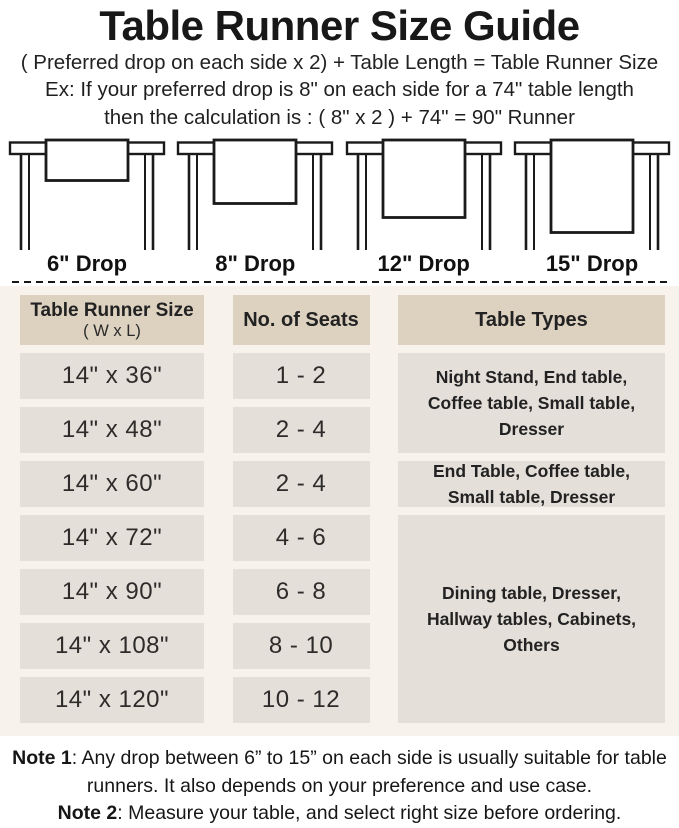  I want to click on seats-cell: 8 - 10, so click(301, 646).